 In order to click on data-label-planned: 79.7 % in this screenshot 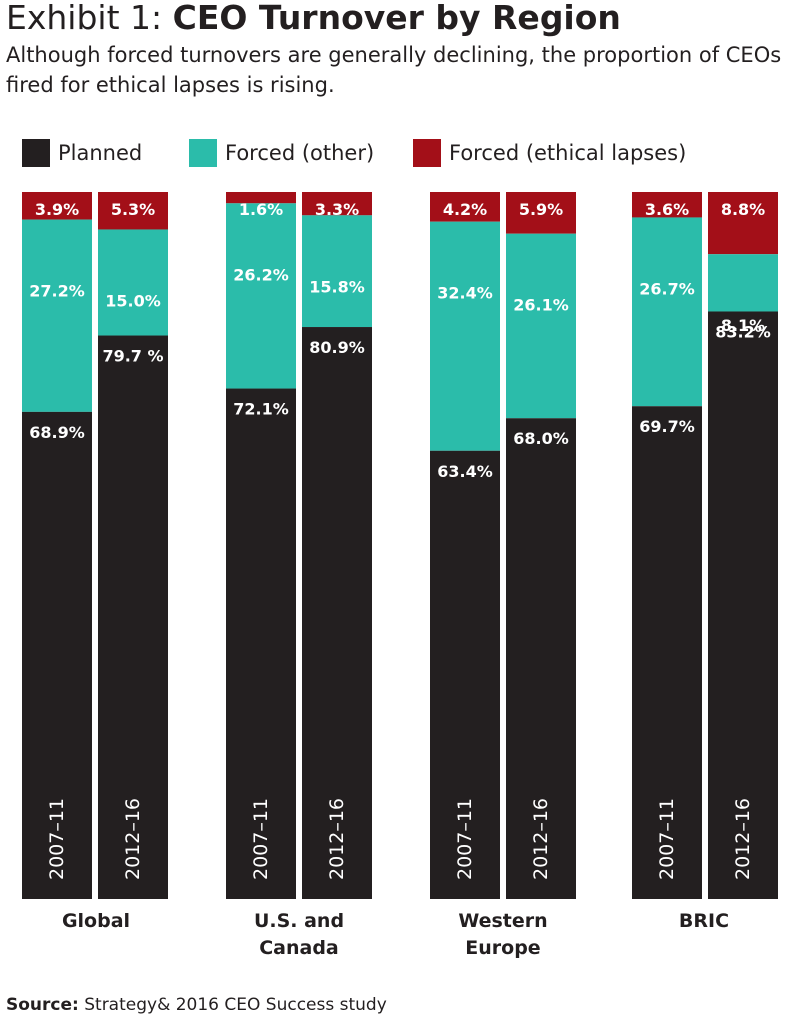, I will do `click(132, 356)`.